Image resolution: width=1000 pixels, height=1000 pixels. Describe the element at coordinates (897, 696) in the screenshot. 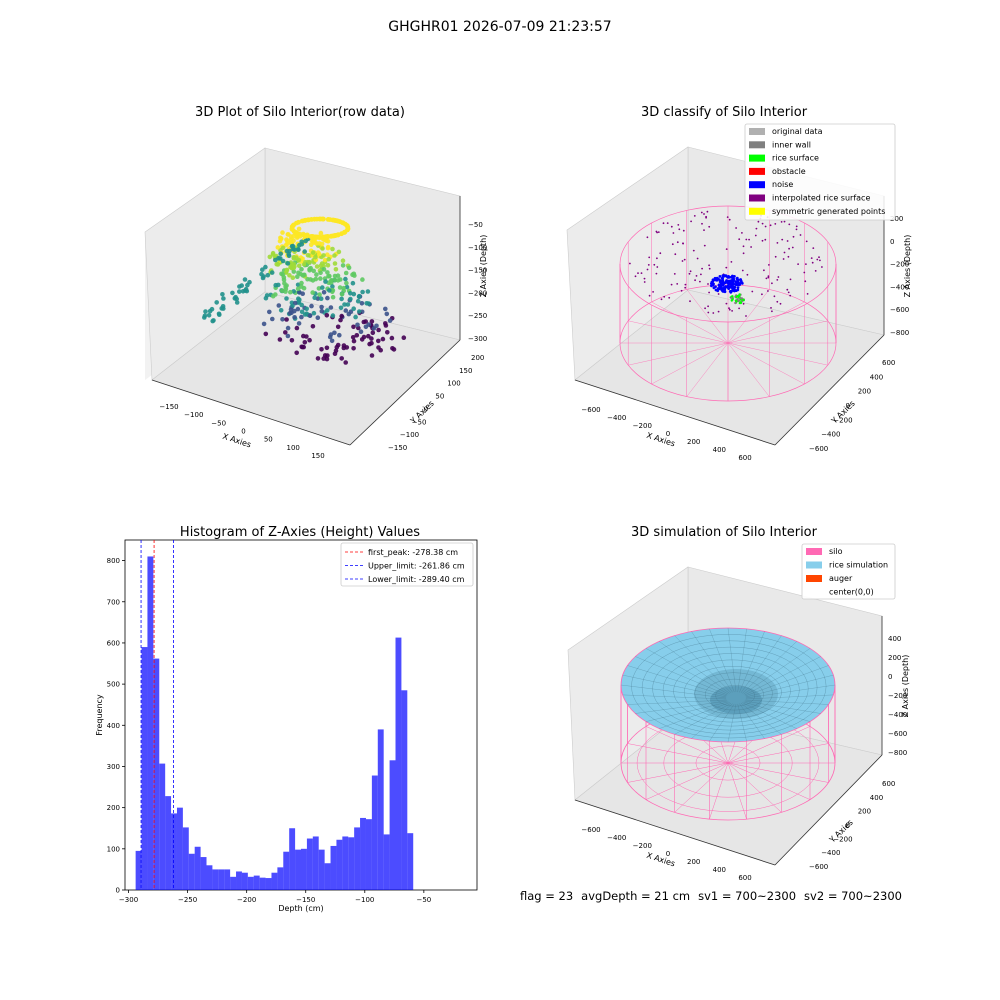

I see `sim-z-ticks: 400 200 0 −200 −400 −600 −800` at that location.